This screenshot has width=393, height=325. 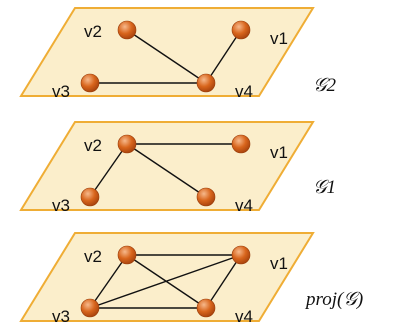 What do you see at coordinates (165, 281) in the screenshot?
I see `edge-v1-v3` at bounding box center [165, 281].